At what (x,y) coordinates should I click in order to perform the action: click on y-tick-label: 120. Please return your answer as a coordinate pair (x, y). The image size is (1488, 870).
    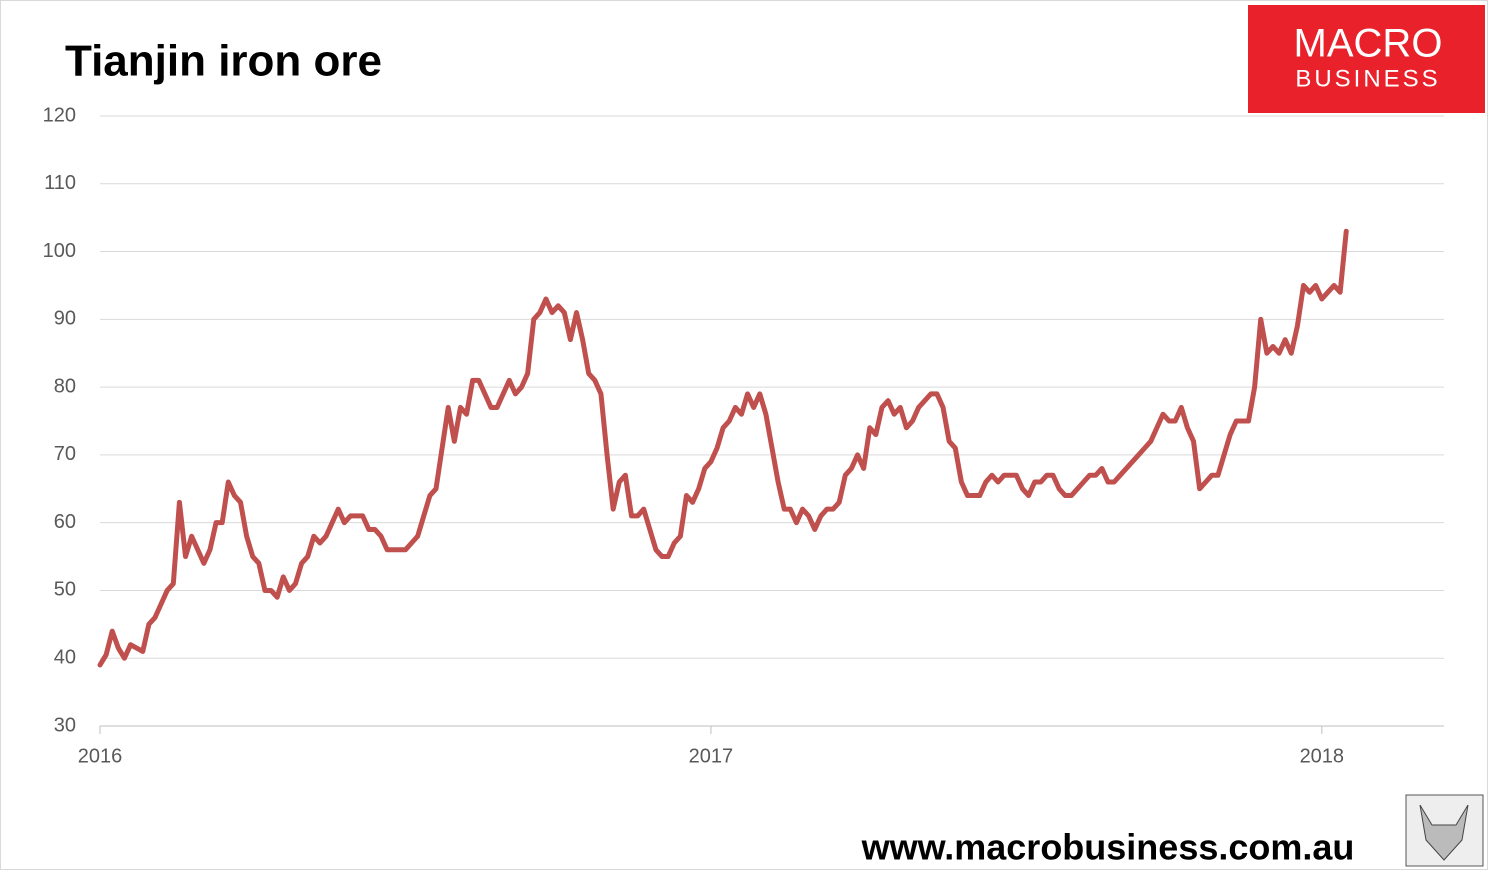
    Looking at the image, I should click on (59, 115).